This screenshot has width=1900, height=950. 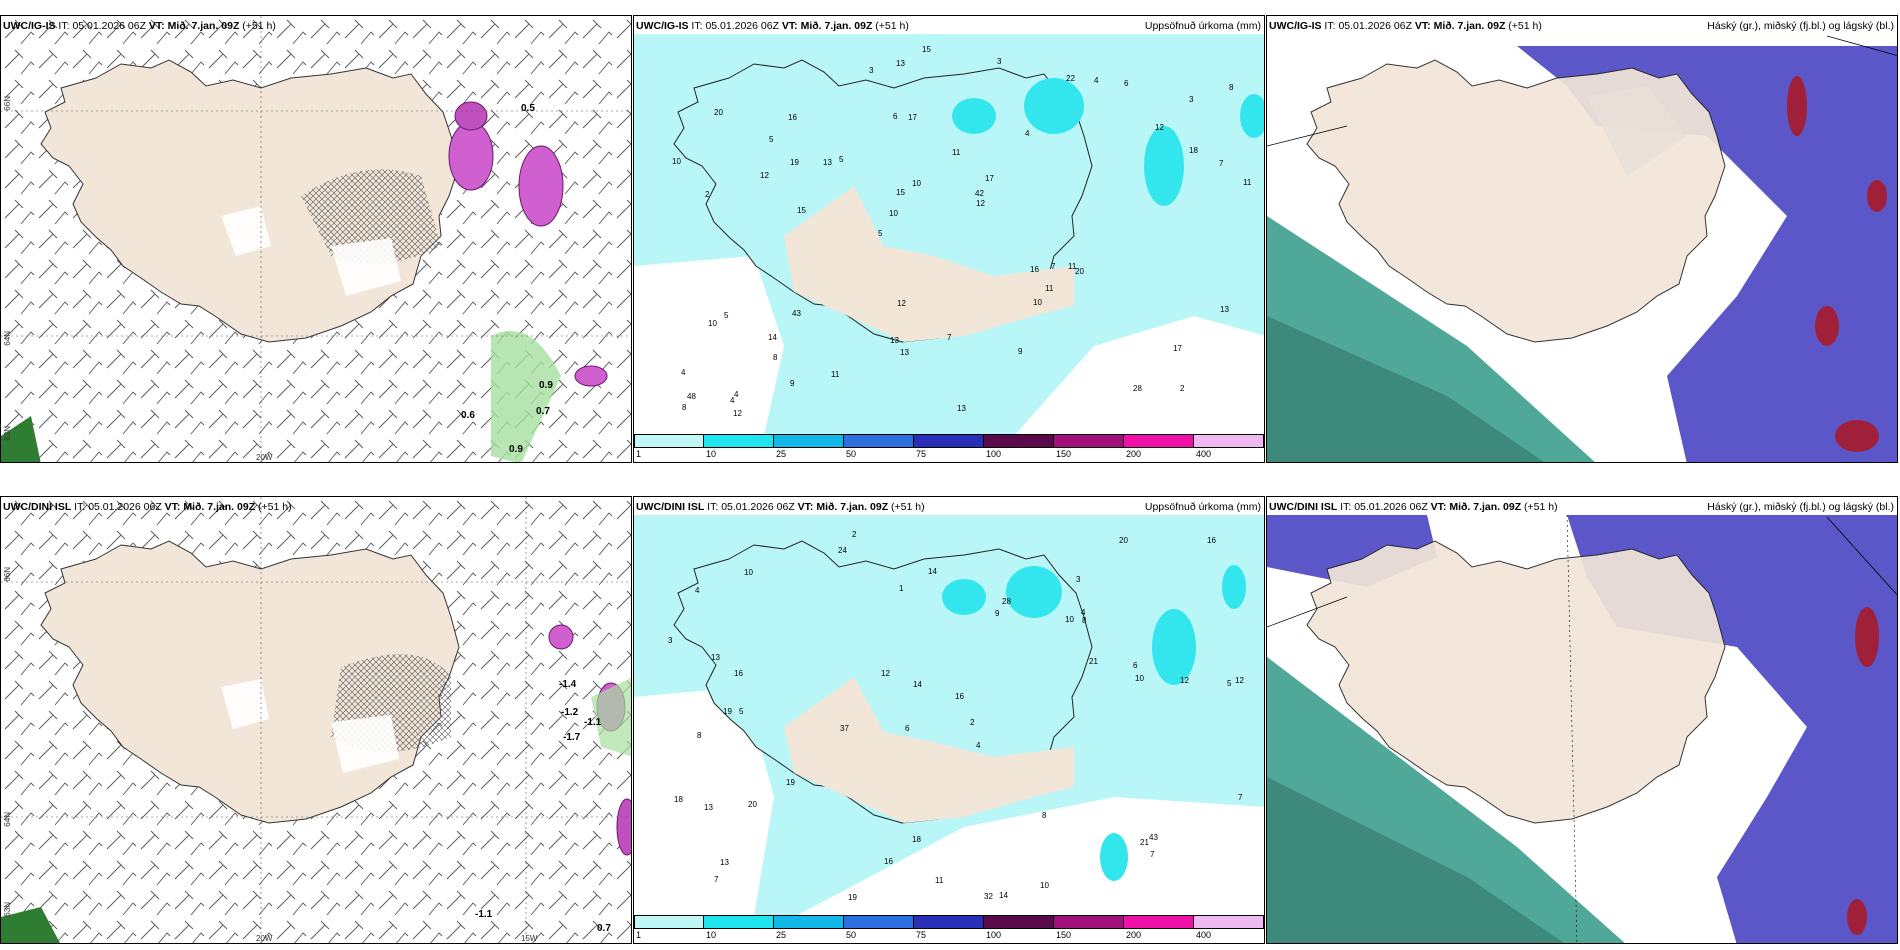 What do you see at coordinates (979, 193) in the screenshot?
I see `precip-value: 42` at bounding box center [979, 193].